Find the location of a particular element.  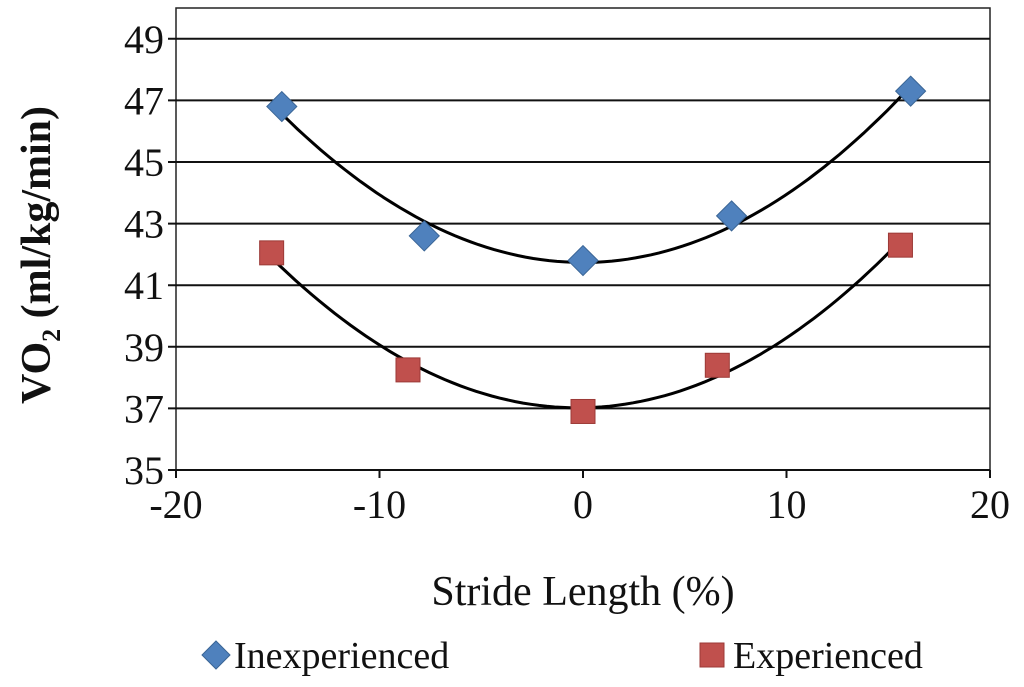

y-tick-label: 39 is located at coordinates (144, 347).